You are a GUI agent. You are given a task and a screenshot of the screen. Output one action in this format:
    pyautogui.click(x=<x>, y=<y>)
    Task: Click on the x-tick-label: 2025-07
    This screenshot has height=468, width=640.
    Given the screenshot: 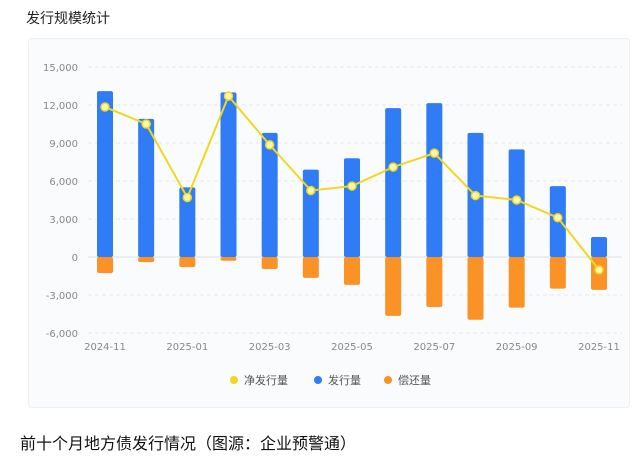 What is the action you would take?
    pyautogui.click(x=434, y=347)
    